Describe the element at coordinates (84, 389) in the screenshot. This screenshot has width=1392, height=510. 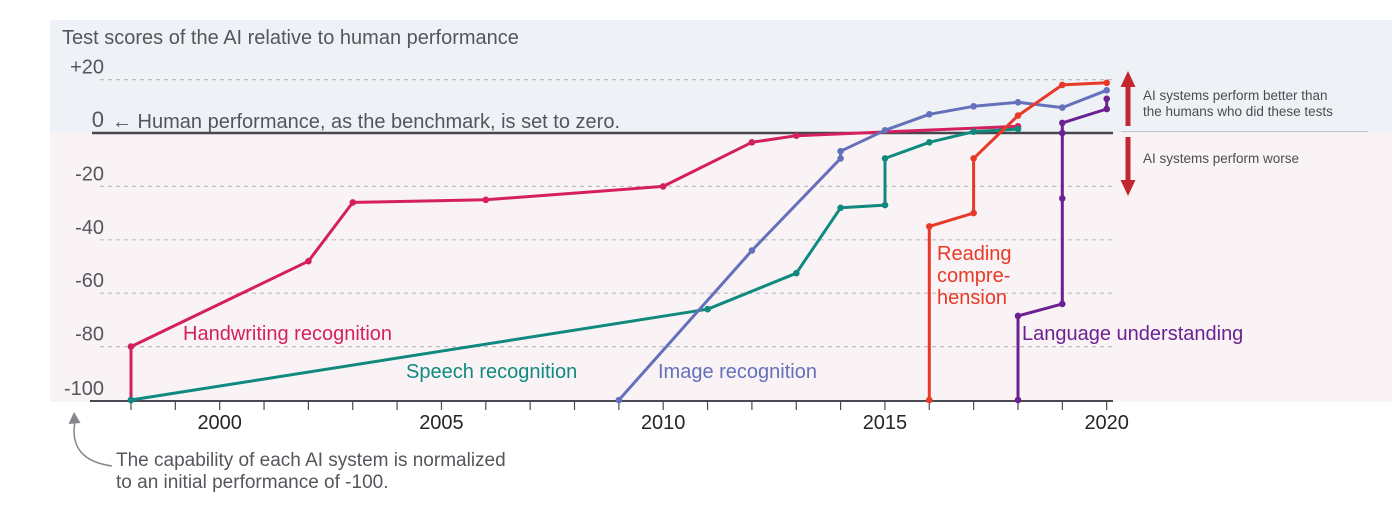
I see `y-axis-label: -100` at that location.